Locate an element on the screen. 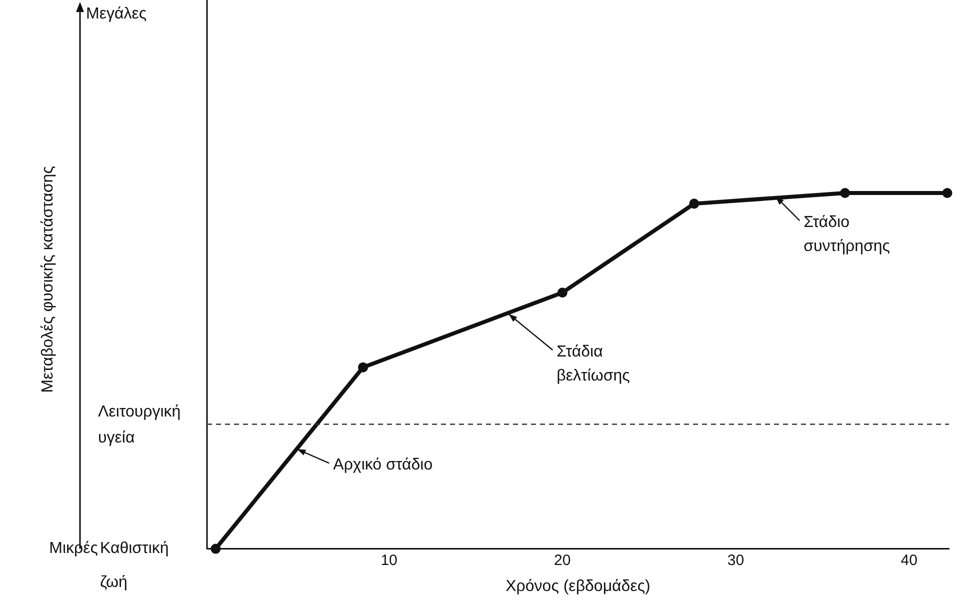 Image resolution: width=957 pixels, height=606 pixels. annotation: Στάδιο συντήρησης is located at coordinates (847, 234).